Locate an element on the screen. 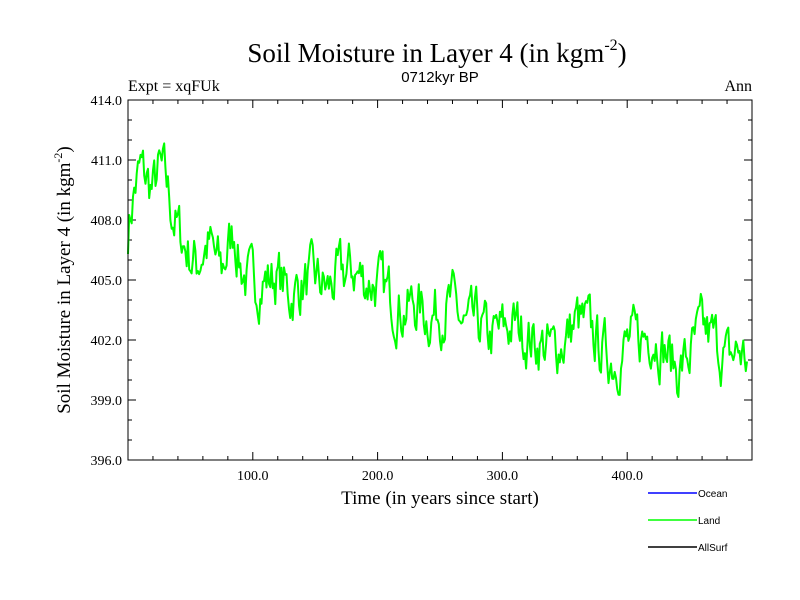 The height and width of the screenshot is (600, 800). season-label: Ann is located at coordinates (738, 86).